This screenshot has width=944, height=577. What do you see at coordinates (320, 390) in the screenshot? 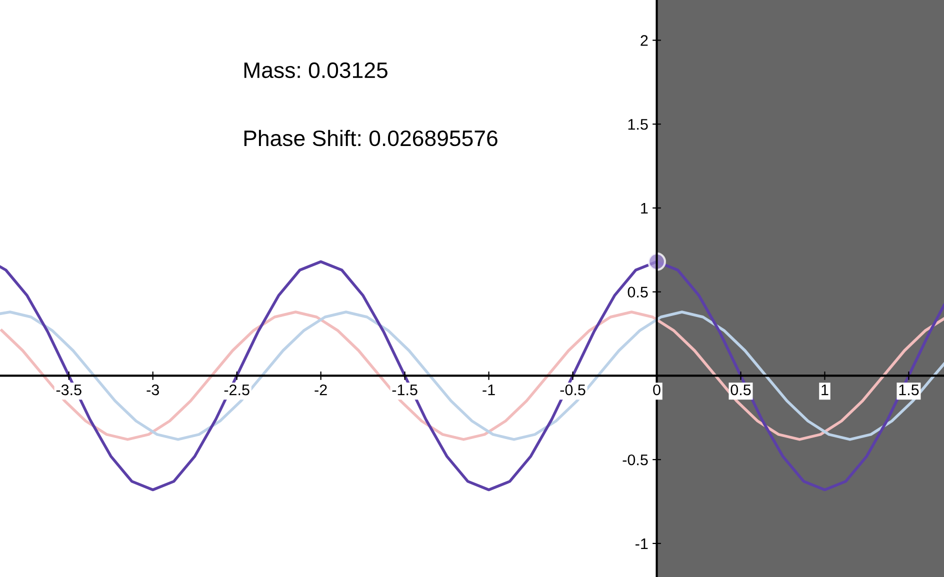
I see `x-tick-label: -2` at bounding box center [320, 390].